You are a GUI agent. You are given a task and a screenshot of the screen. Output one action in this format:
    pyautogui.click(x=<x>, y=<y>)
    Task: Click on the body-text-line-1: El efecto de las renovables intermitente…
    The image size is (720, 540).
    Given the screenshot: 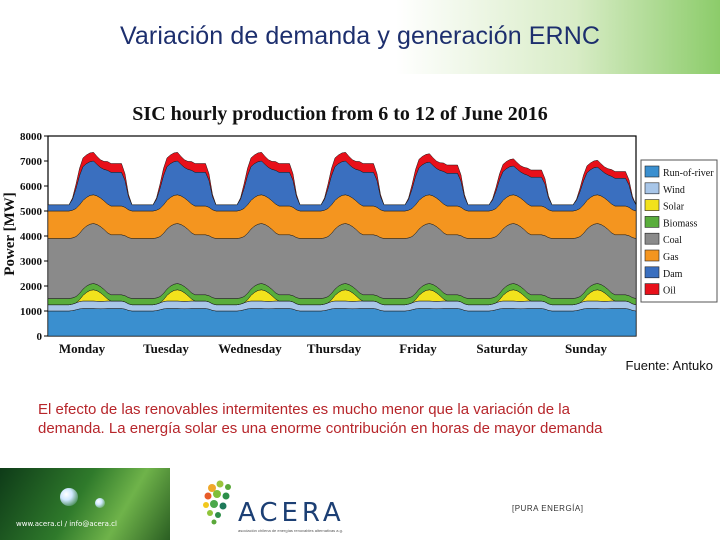 What is the action you would take?
    pyautogui.click(x=304, y=409)
    